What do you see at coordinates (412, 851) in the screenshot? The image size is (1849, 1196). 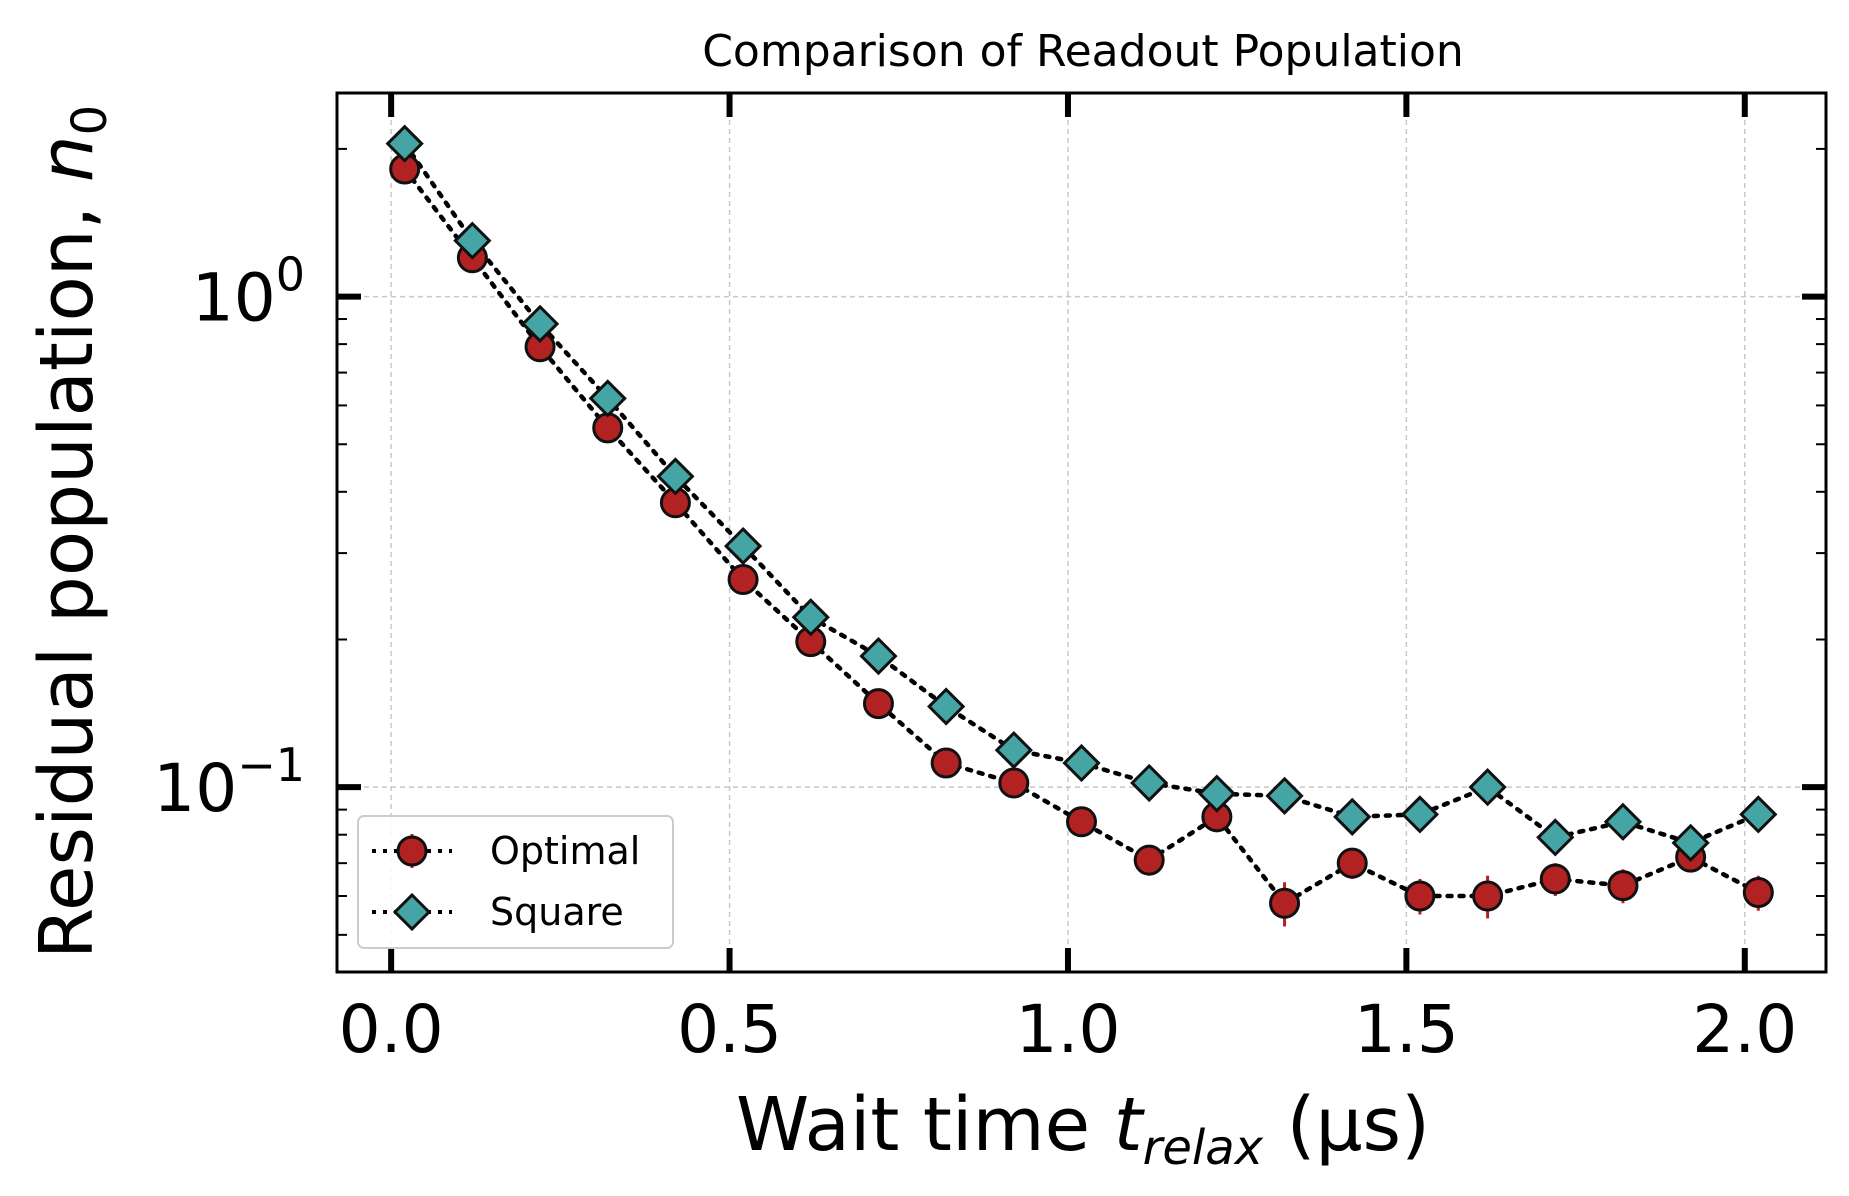 I see `legend-marker-optimal` at bounding box center [412, 851].